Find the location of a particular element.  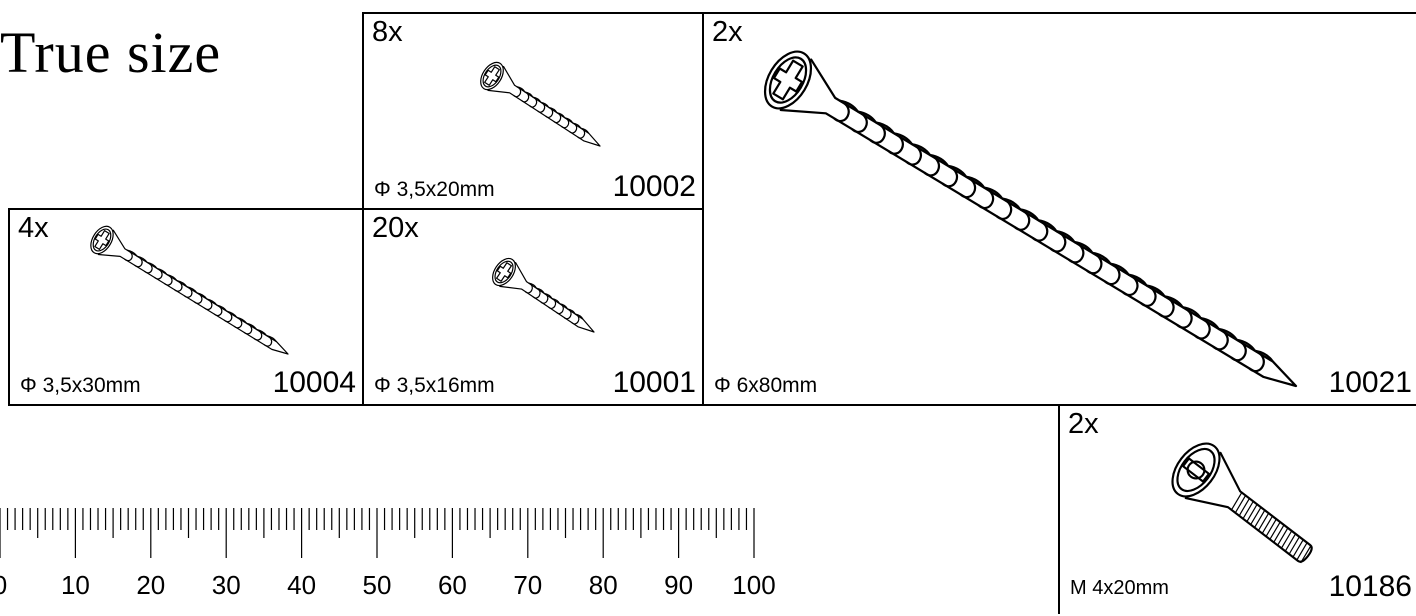

part-size: Φ 3,5x30mm is located at coordinates (80, 385).